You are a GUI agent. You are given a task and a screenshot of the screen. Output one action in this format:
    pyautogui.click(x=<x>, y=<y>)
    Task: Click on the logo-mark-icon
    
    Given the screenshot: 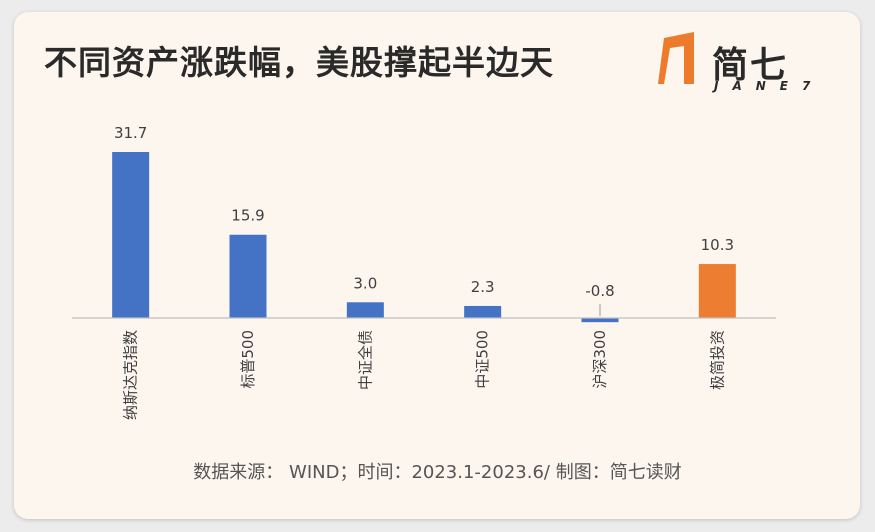 What is the action you would take?
    pyautogui.click(x=676, y=58)
    